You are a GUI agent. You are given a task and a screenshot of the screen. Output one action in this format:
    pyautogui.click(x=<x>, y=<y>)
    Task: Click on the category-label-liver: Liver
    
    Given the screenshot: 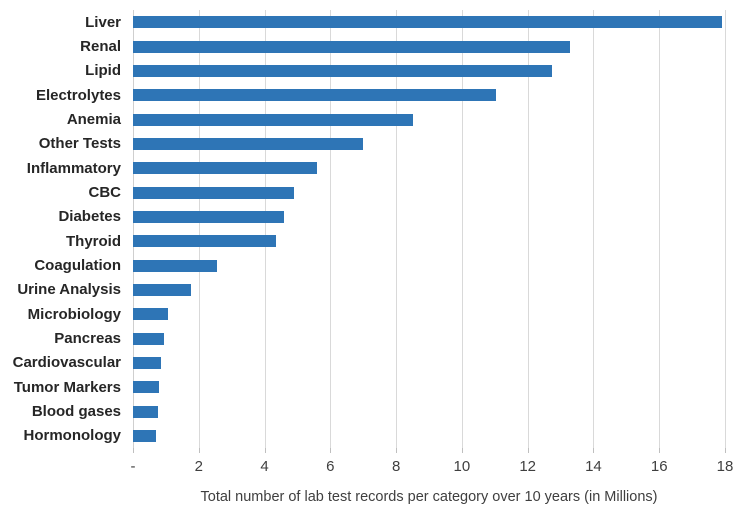 What is the action you would take?
    pyautogui.click(x=103, y=22)
    